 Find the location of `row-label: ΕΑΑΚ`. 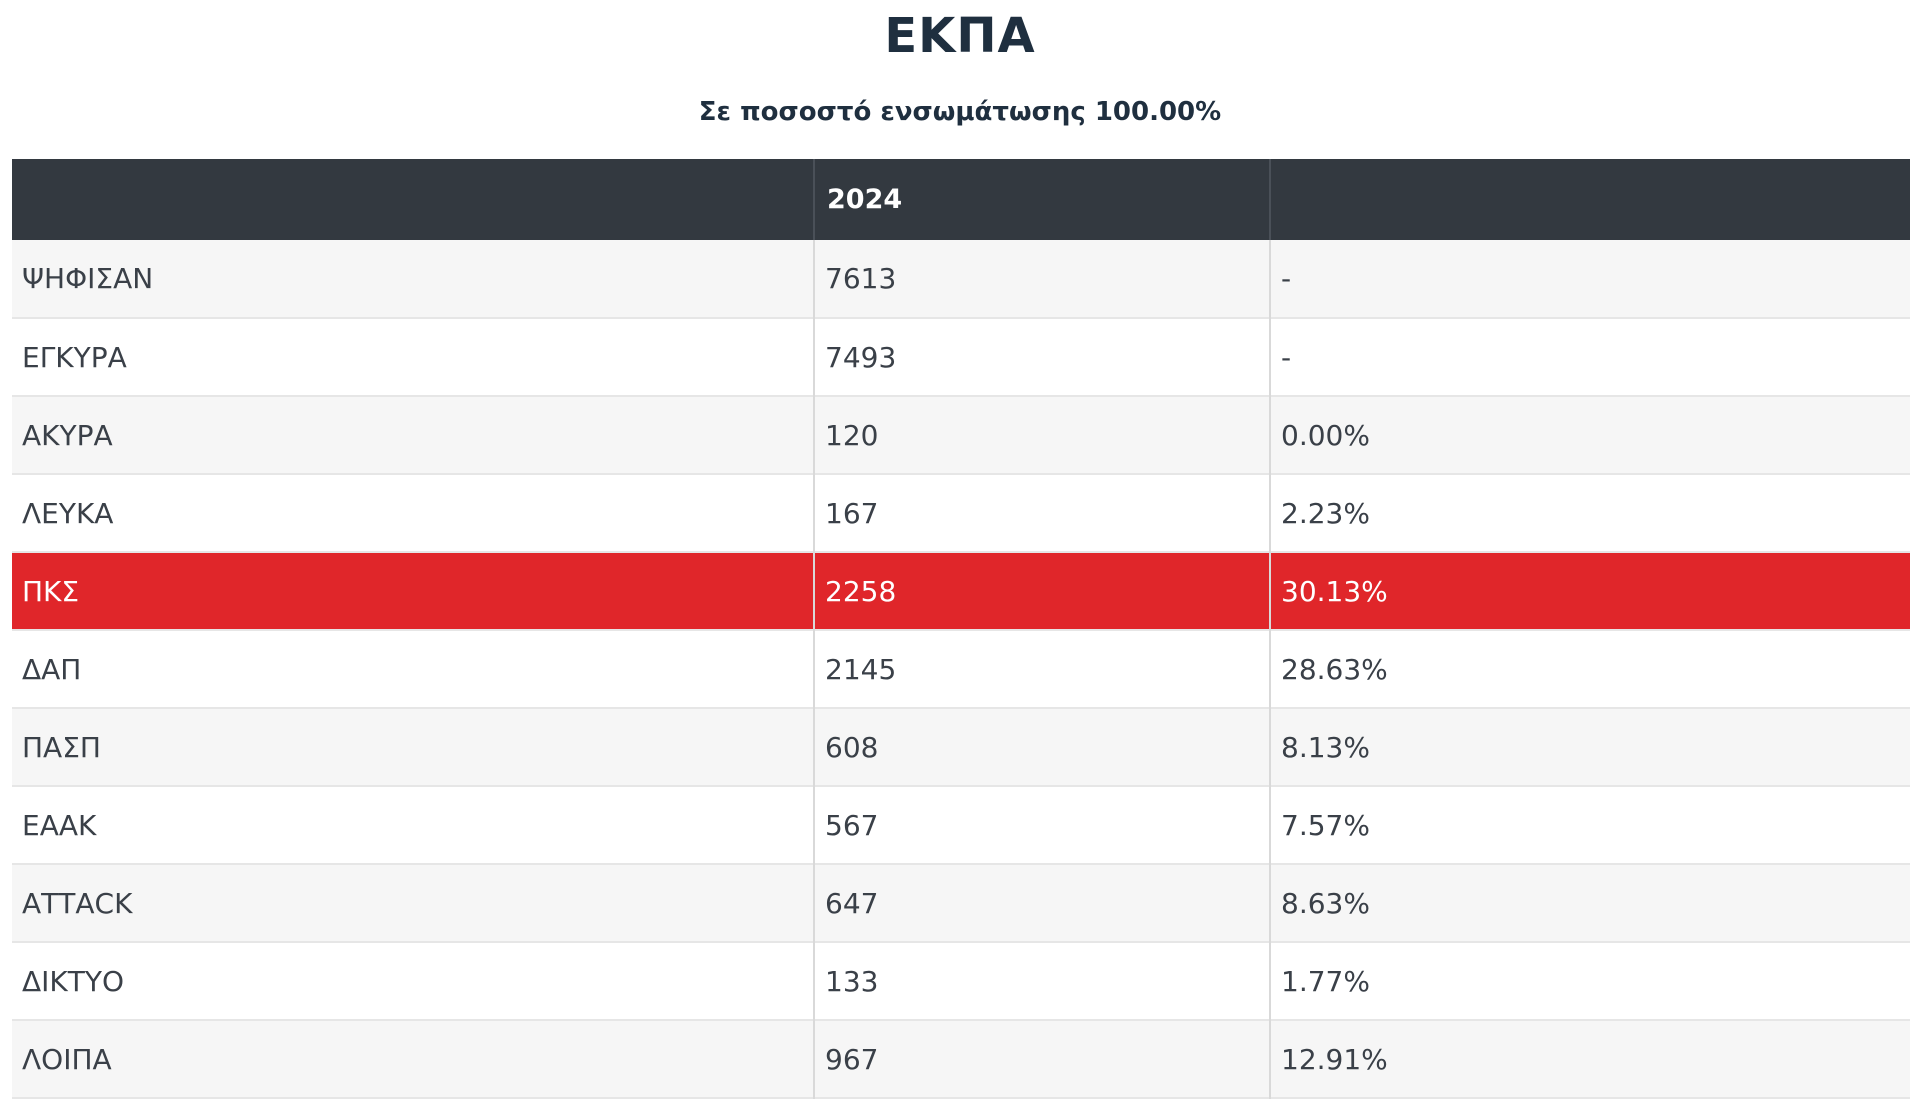

row-label: ΕΑΑΚ is located at coordinates (59, 825).